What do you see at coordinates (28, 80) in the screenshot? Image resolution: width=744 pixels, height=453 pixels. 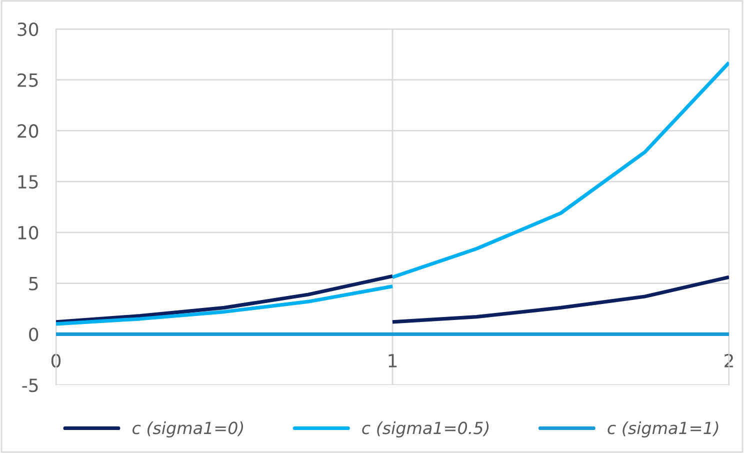 I see `y-tick-label: 25` at bounding box center [28, 80].